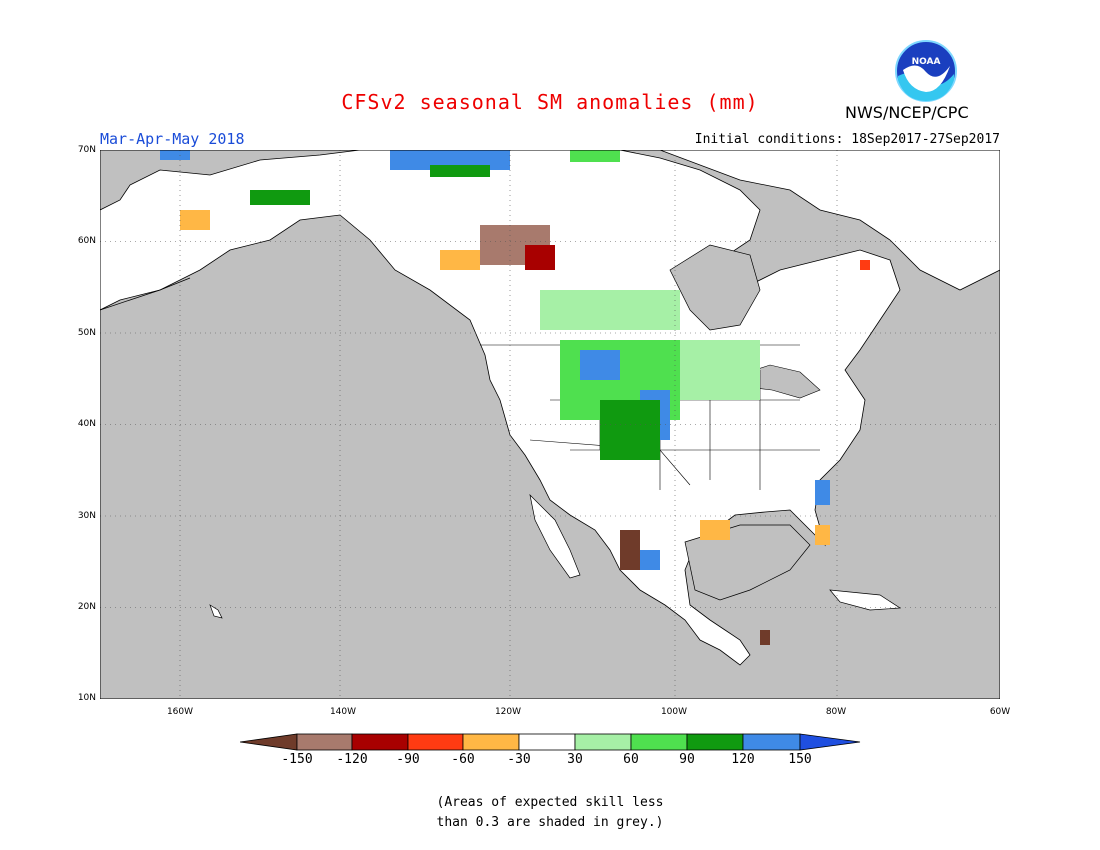 The width and height of the screenshot is (1100, 850). I want to click on legend-label-m30: -30, so click(519, 759).